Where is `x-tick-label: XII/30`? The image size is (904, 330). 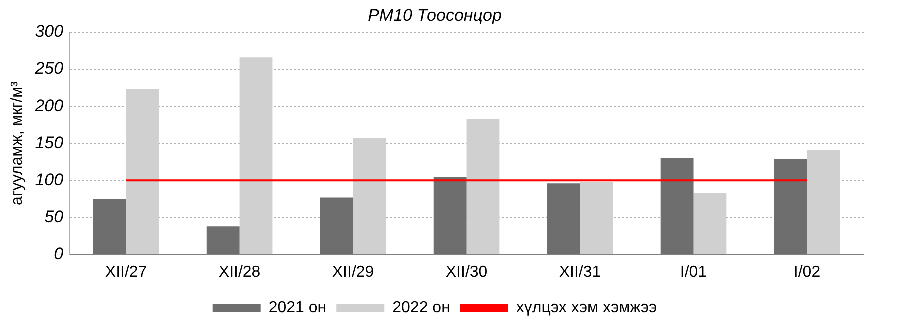 x-tick-label: XII/30 is located at coordinates (467, 272).